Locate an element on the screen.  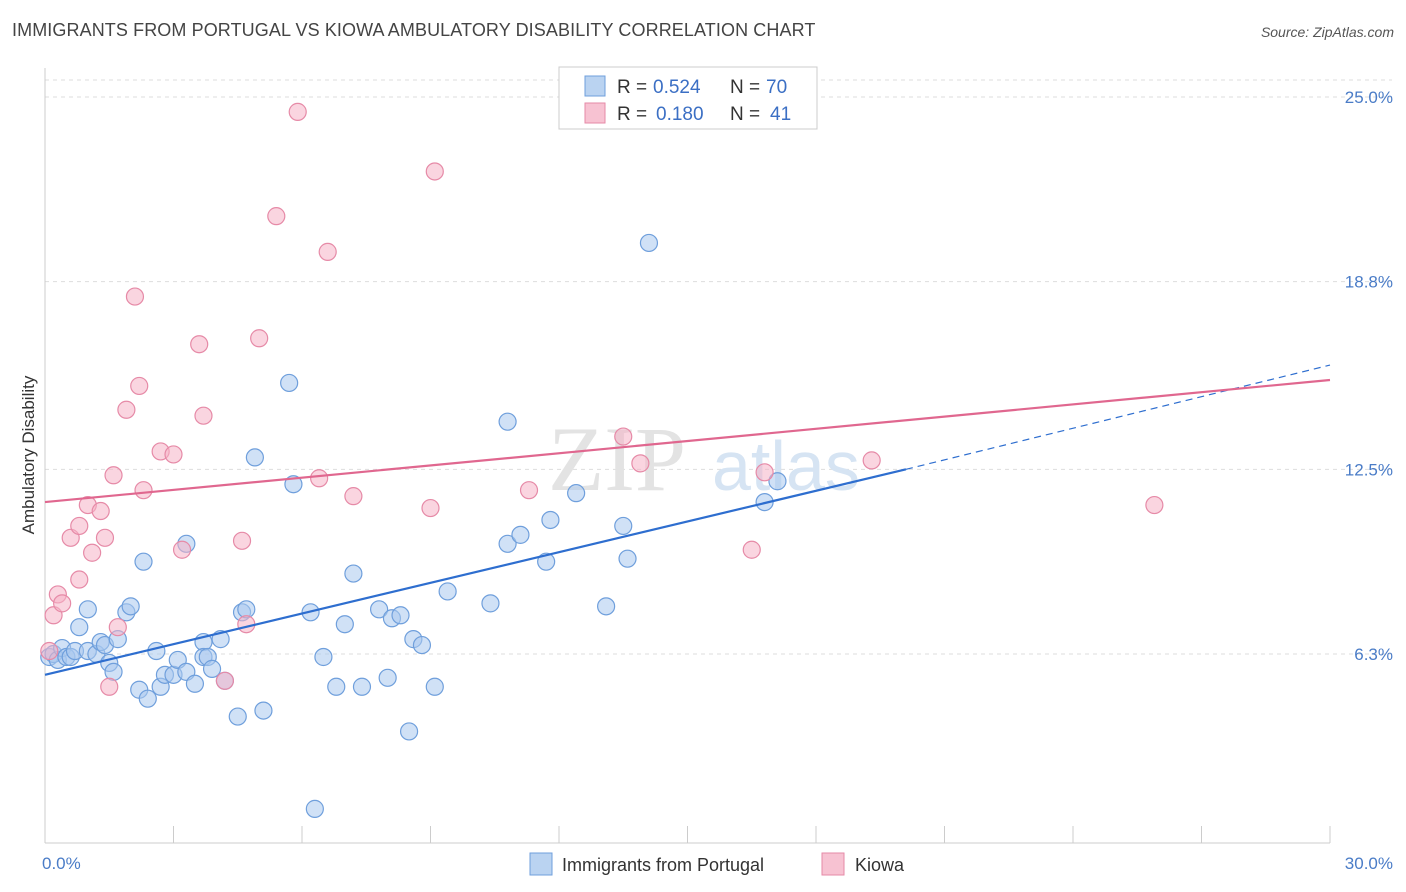
legend-swatch-kiowa is located at coordinates (595, 113).